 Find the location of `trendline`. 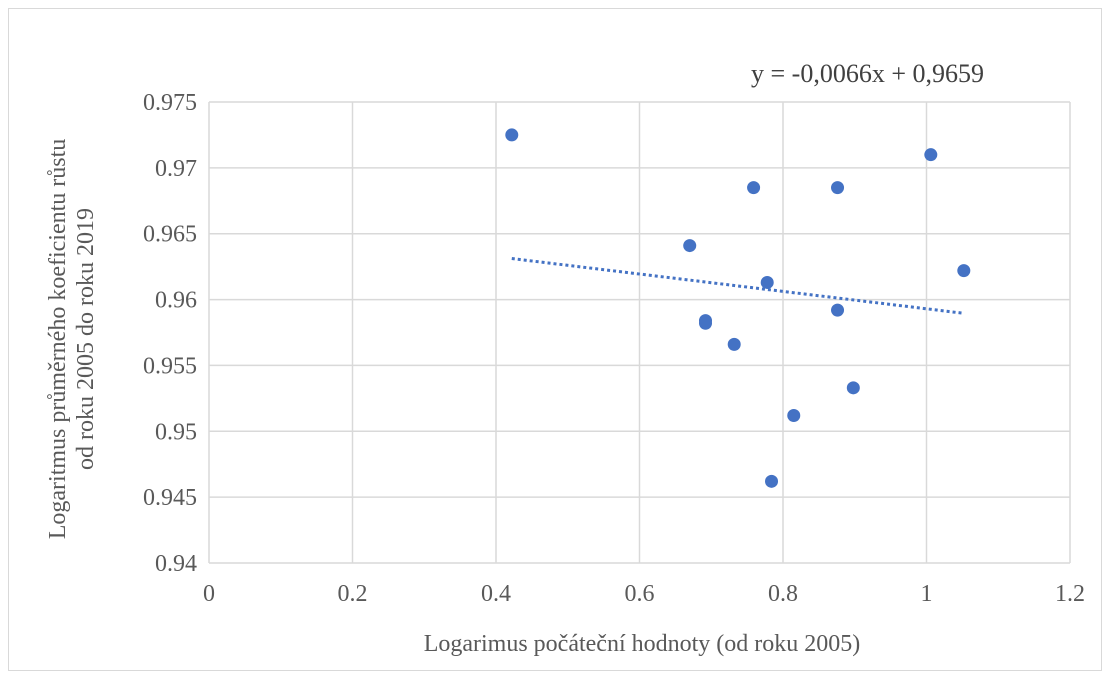

trendline is located at coordinates (737, 286).